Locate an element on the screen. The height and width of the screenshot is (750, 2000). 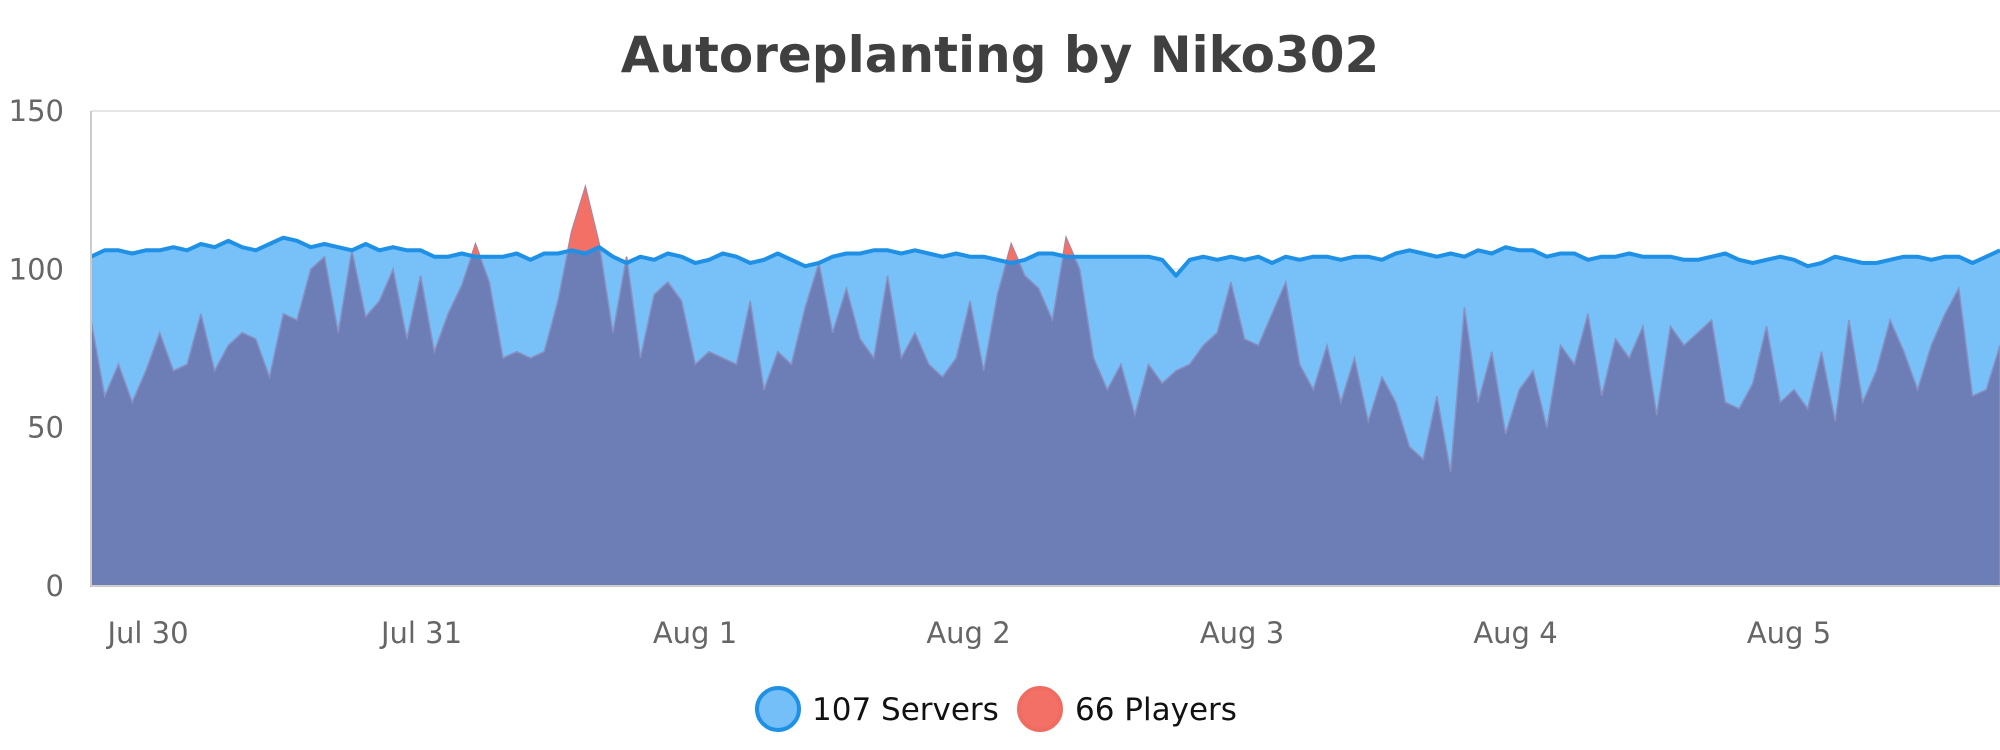
legend-label: 66 Players is located at coordinates (1156, 710).